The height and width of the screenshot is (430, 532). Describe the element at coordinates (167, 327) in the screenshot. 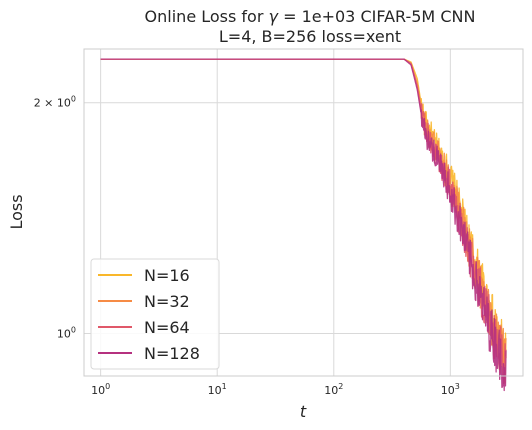

I see `legend-label: N=64` at that location.